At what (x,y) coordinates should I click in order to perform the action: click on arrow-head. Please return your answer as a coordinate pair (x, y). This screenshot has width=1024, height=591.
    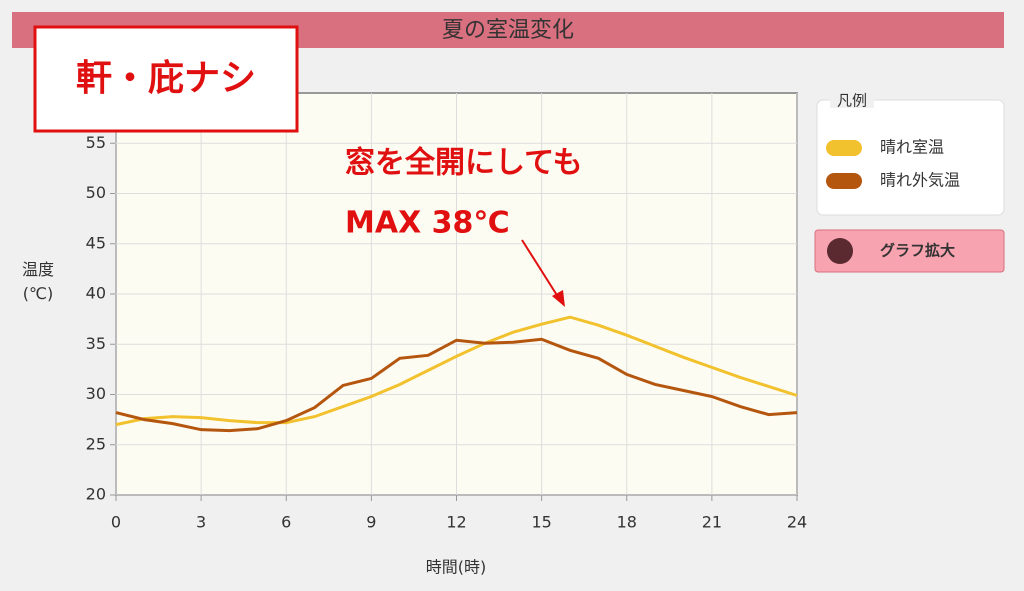
    Looking at the image, I should click on (558, 298).